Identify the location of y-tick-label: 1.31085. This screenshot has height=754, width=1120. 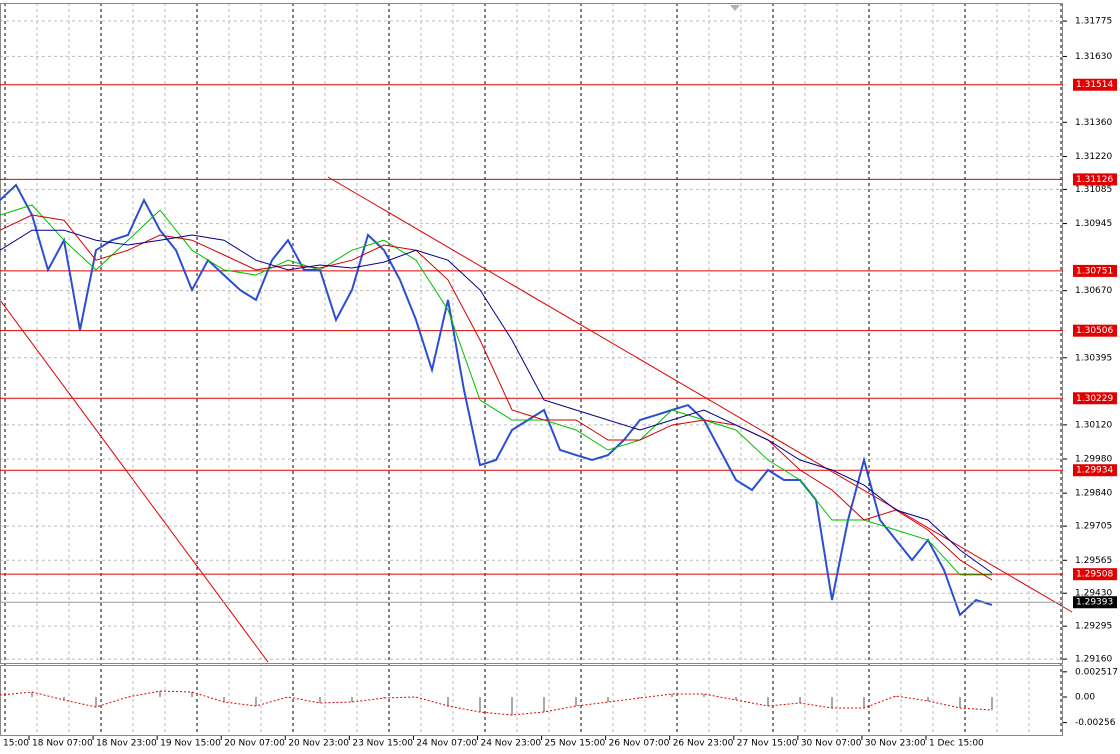
(1093, 190).